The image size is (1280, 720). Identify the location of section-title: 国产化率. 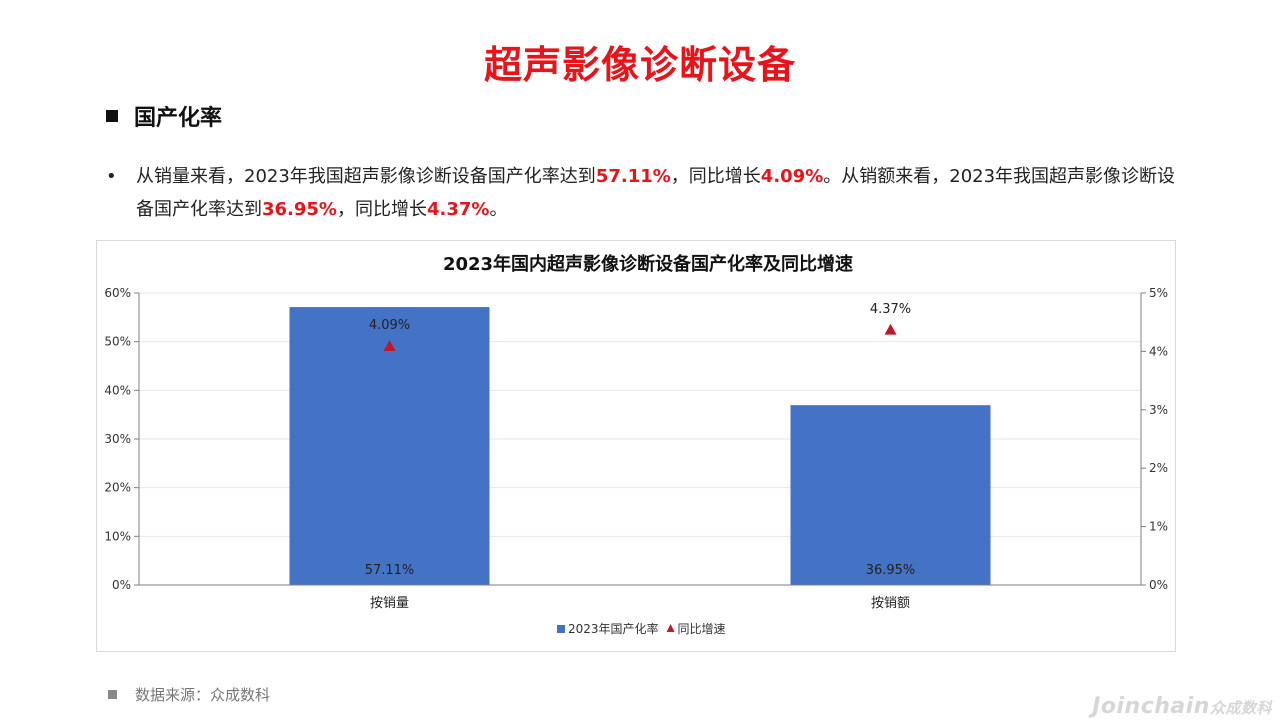
(178, 118).